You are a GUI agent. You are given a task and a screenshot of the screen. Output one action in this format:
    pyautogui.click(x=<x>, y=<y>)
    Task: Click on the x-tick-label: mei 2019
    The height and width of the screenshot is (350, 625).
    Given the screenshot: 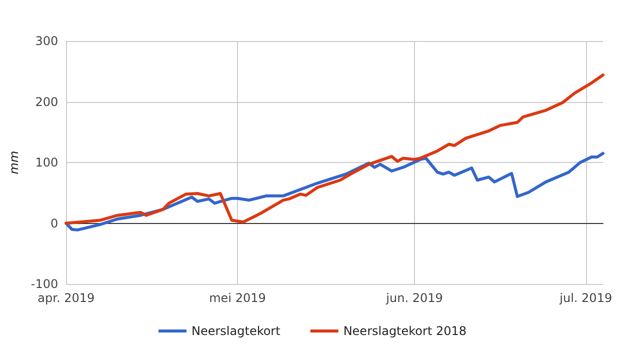 What is the action you would take?
    pyautogui.click(x=237, y=298)
    